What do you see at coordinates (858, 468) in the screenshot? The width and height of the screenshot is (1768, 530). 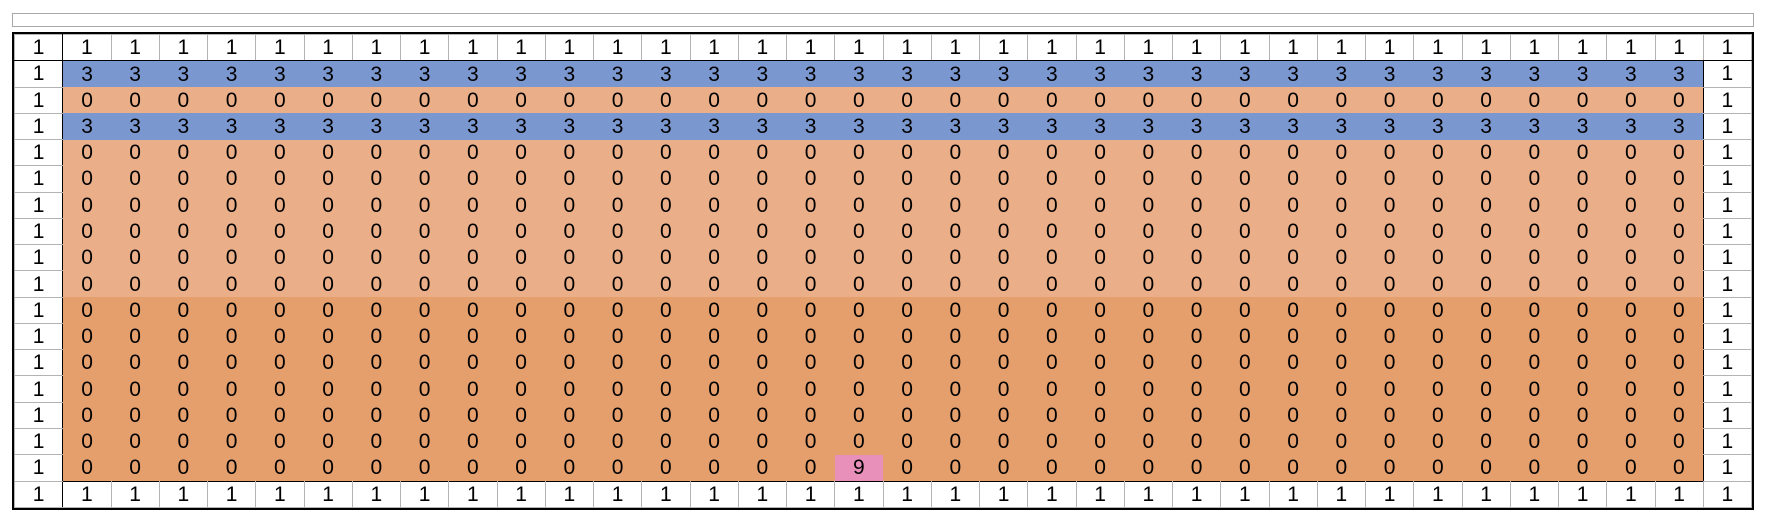 I see `grid-cell: 9` at bounding box center [858, 468].